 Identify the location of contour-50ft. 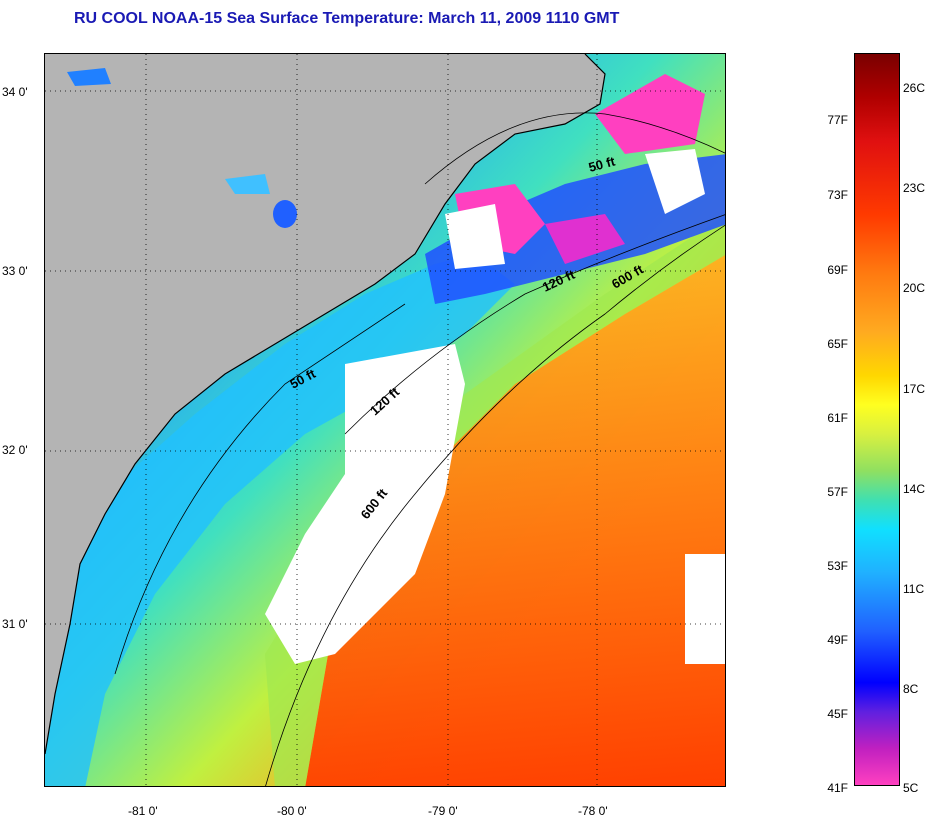
(574, 148).